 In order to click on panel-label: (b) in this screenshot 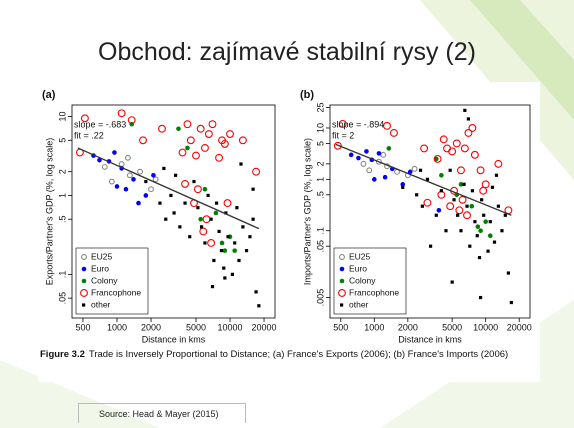, I will do `click(307, 95)`.